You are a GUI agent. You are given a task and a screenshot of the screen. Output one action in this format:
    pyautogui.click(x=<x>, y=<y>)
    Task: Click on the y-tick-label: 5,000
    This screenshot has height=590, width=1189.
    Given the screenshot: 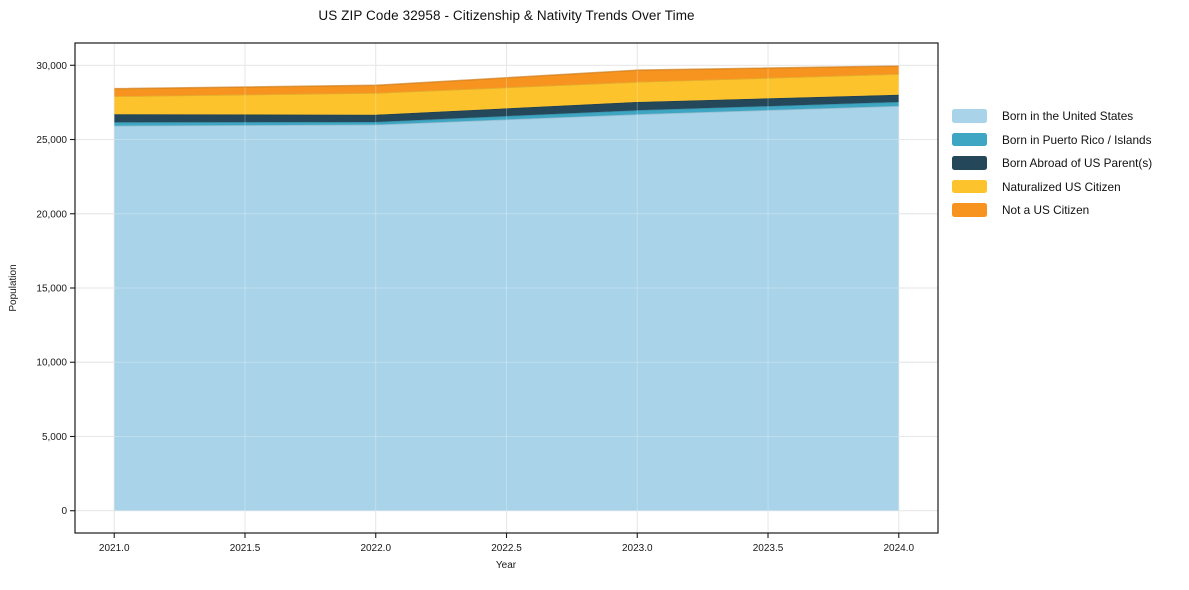 What is the action you would take?
    pyautogui.click(x=54, y=437)
    